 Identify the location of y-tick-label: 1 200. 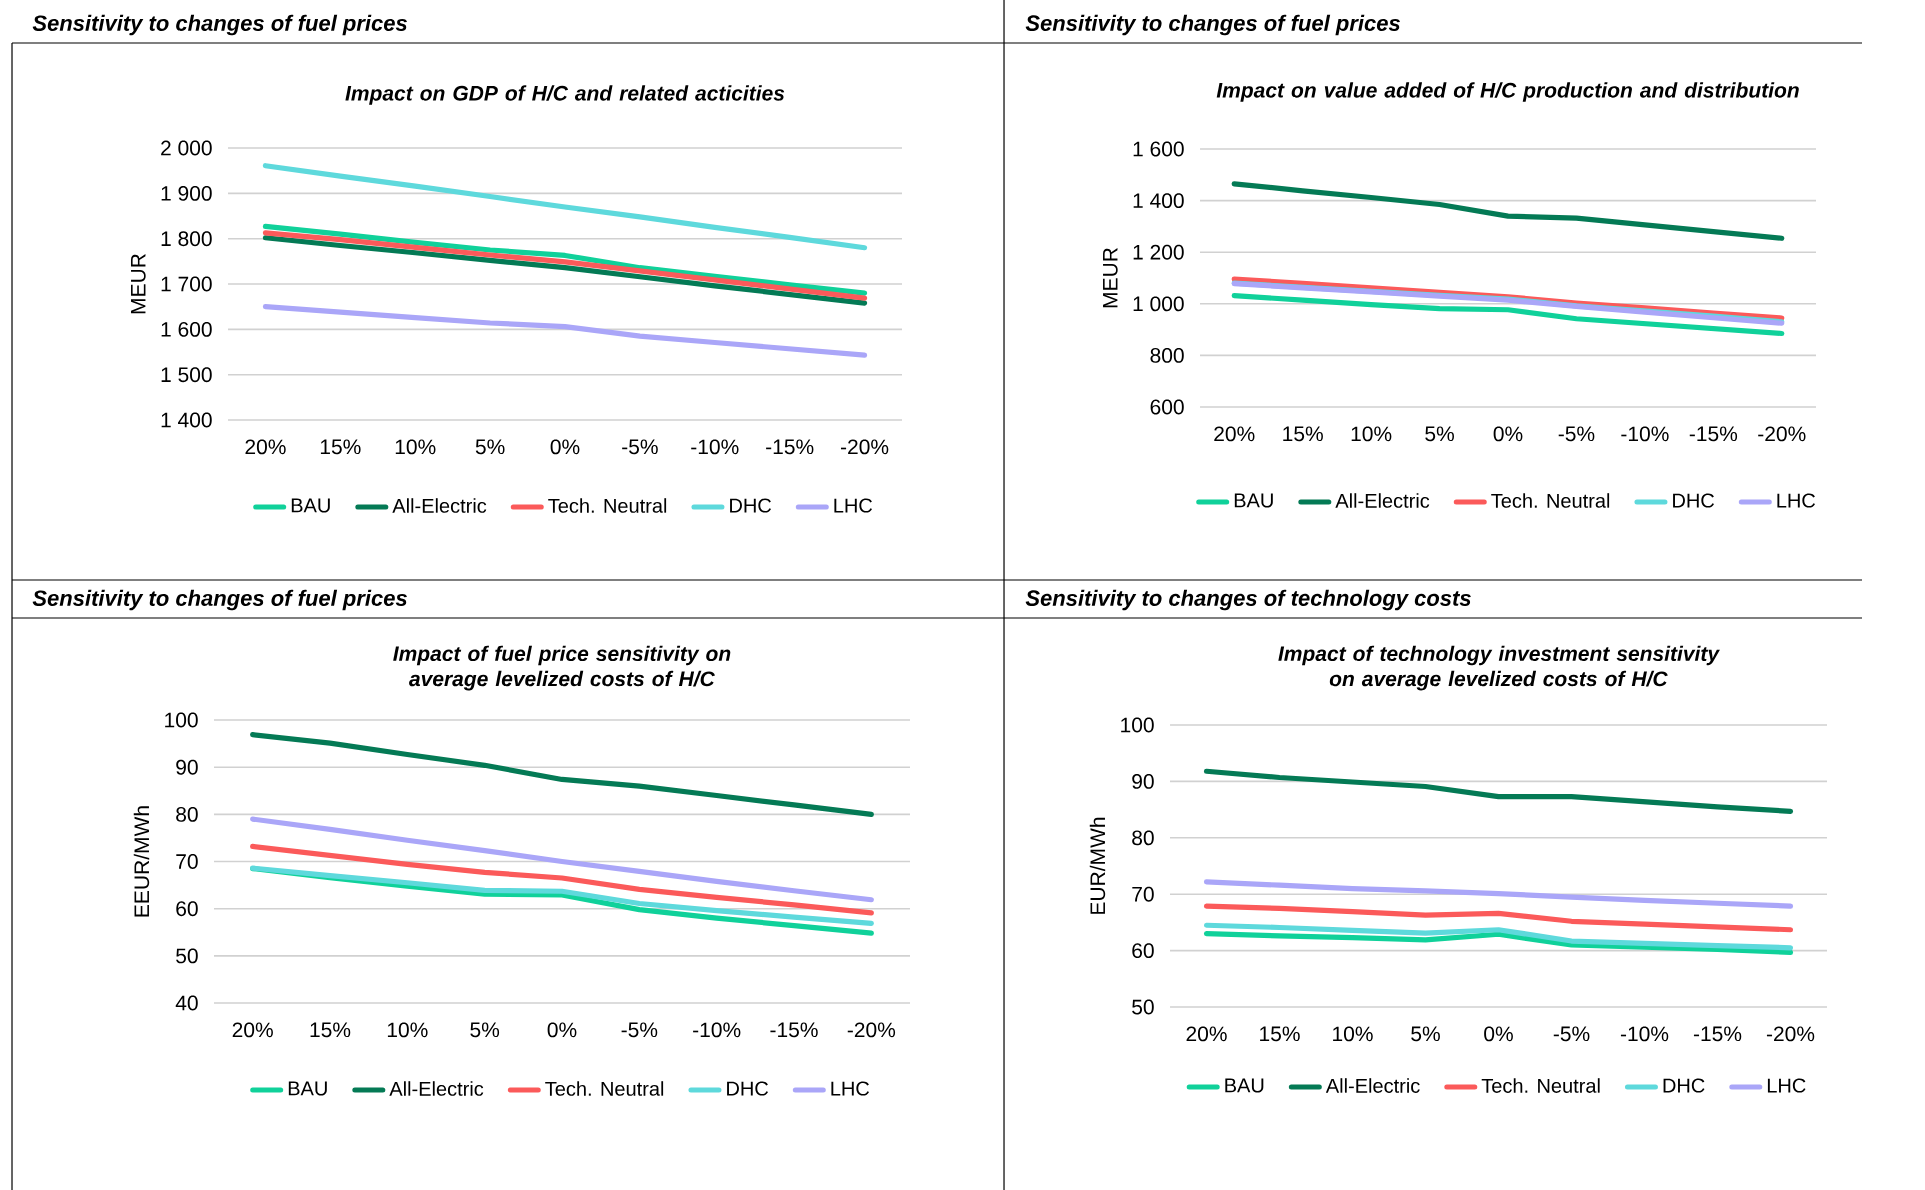
(1158, 252).